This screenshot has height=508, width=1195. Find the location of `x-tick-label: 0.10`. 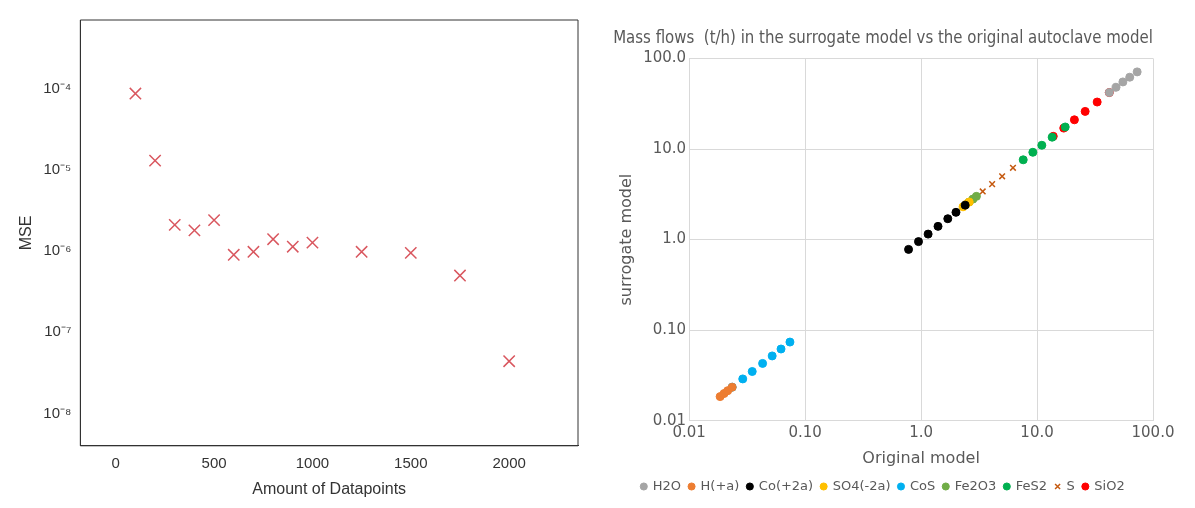

x-tick-label: 0.10 is located at coordinates (805, 431).